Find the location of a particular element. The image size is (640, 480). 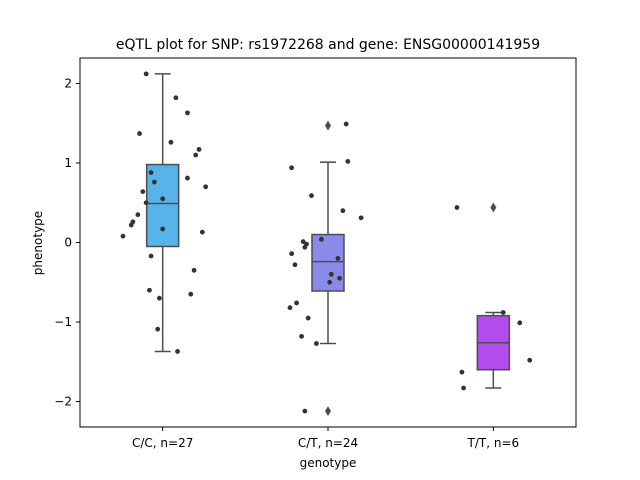

x-axis-label: genotype is located at coordinates (328, 463).